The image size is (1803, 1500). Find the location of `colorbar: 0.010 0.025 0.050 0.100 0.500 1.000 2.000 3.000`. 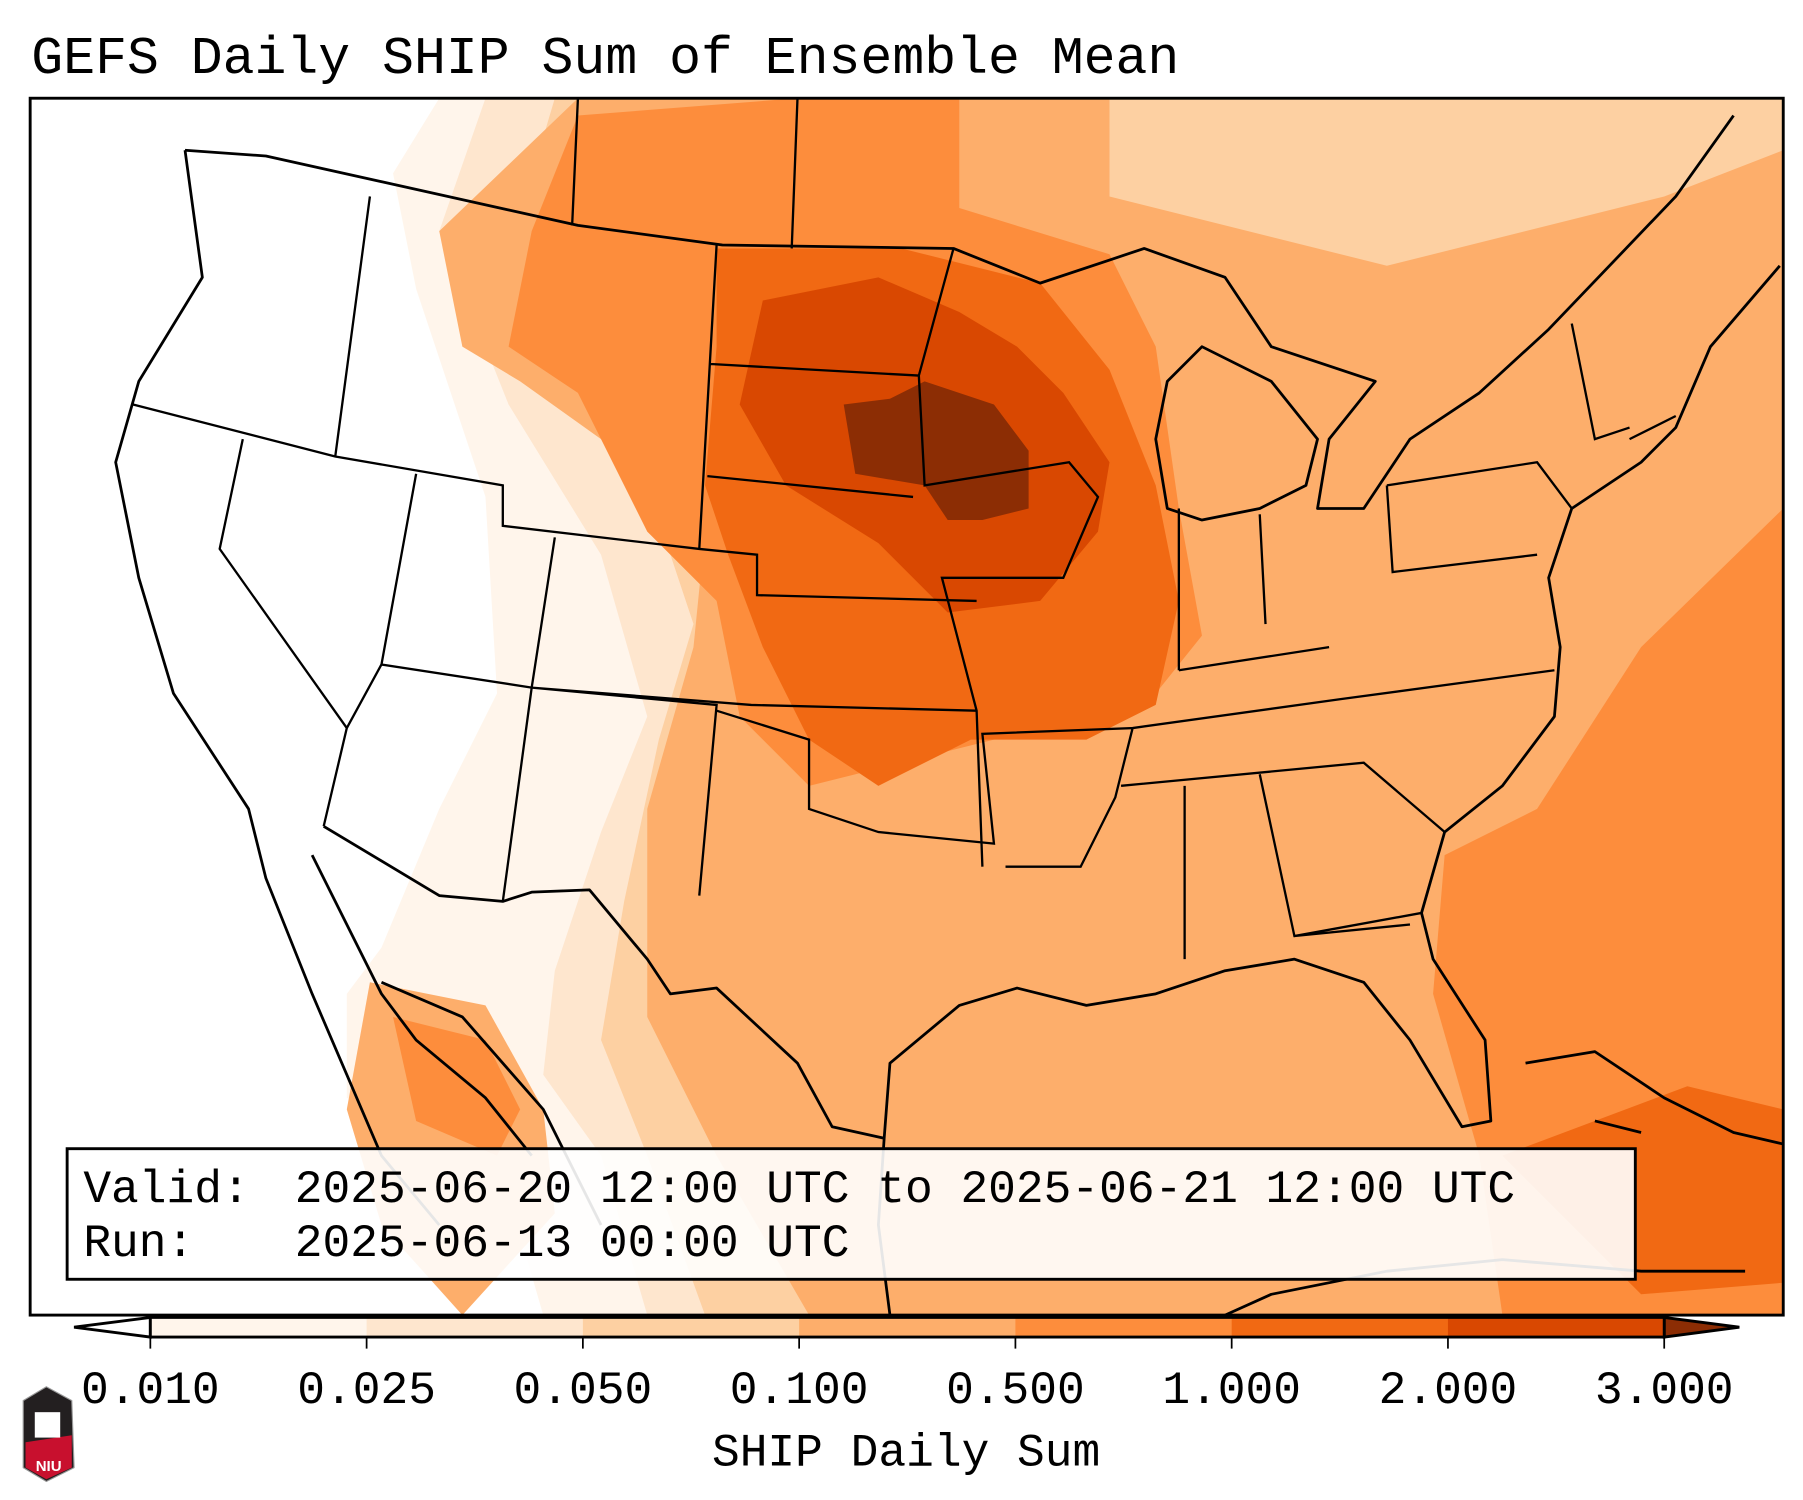

colorbar: 0.010 0.025 0.050 0.100 0.500 1.000 2.000 3.000 is located at coordinates (906, 1366).